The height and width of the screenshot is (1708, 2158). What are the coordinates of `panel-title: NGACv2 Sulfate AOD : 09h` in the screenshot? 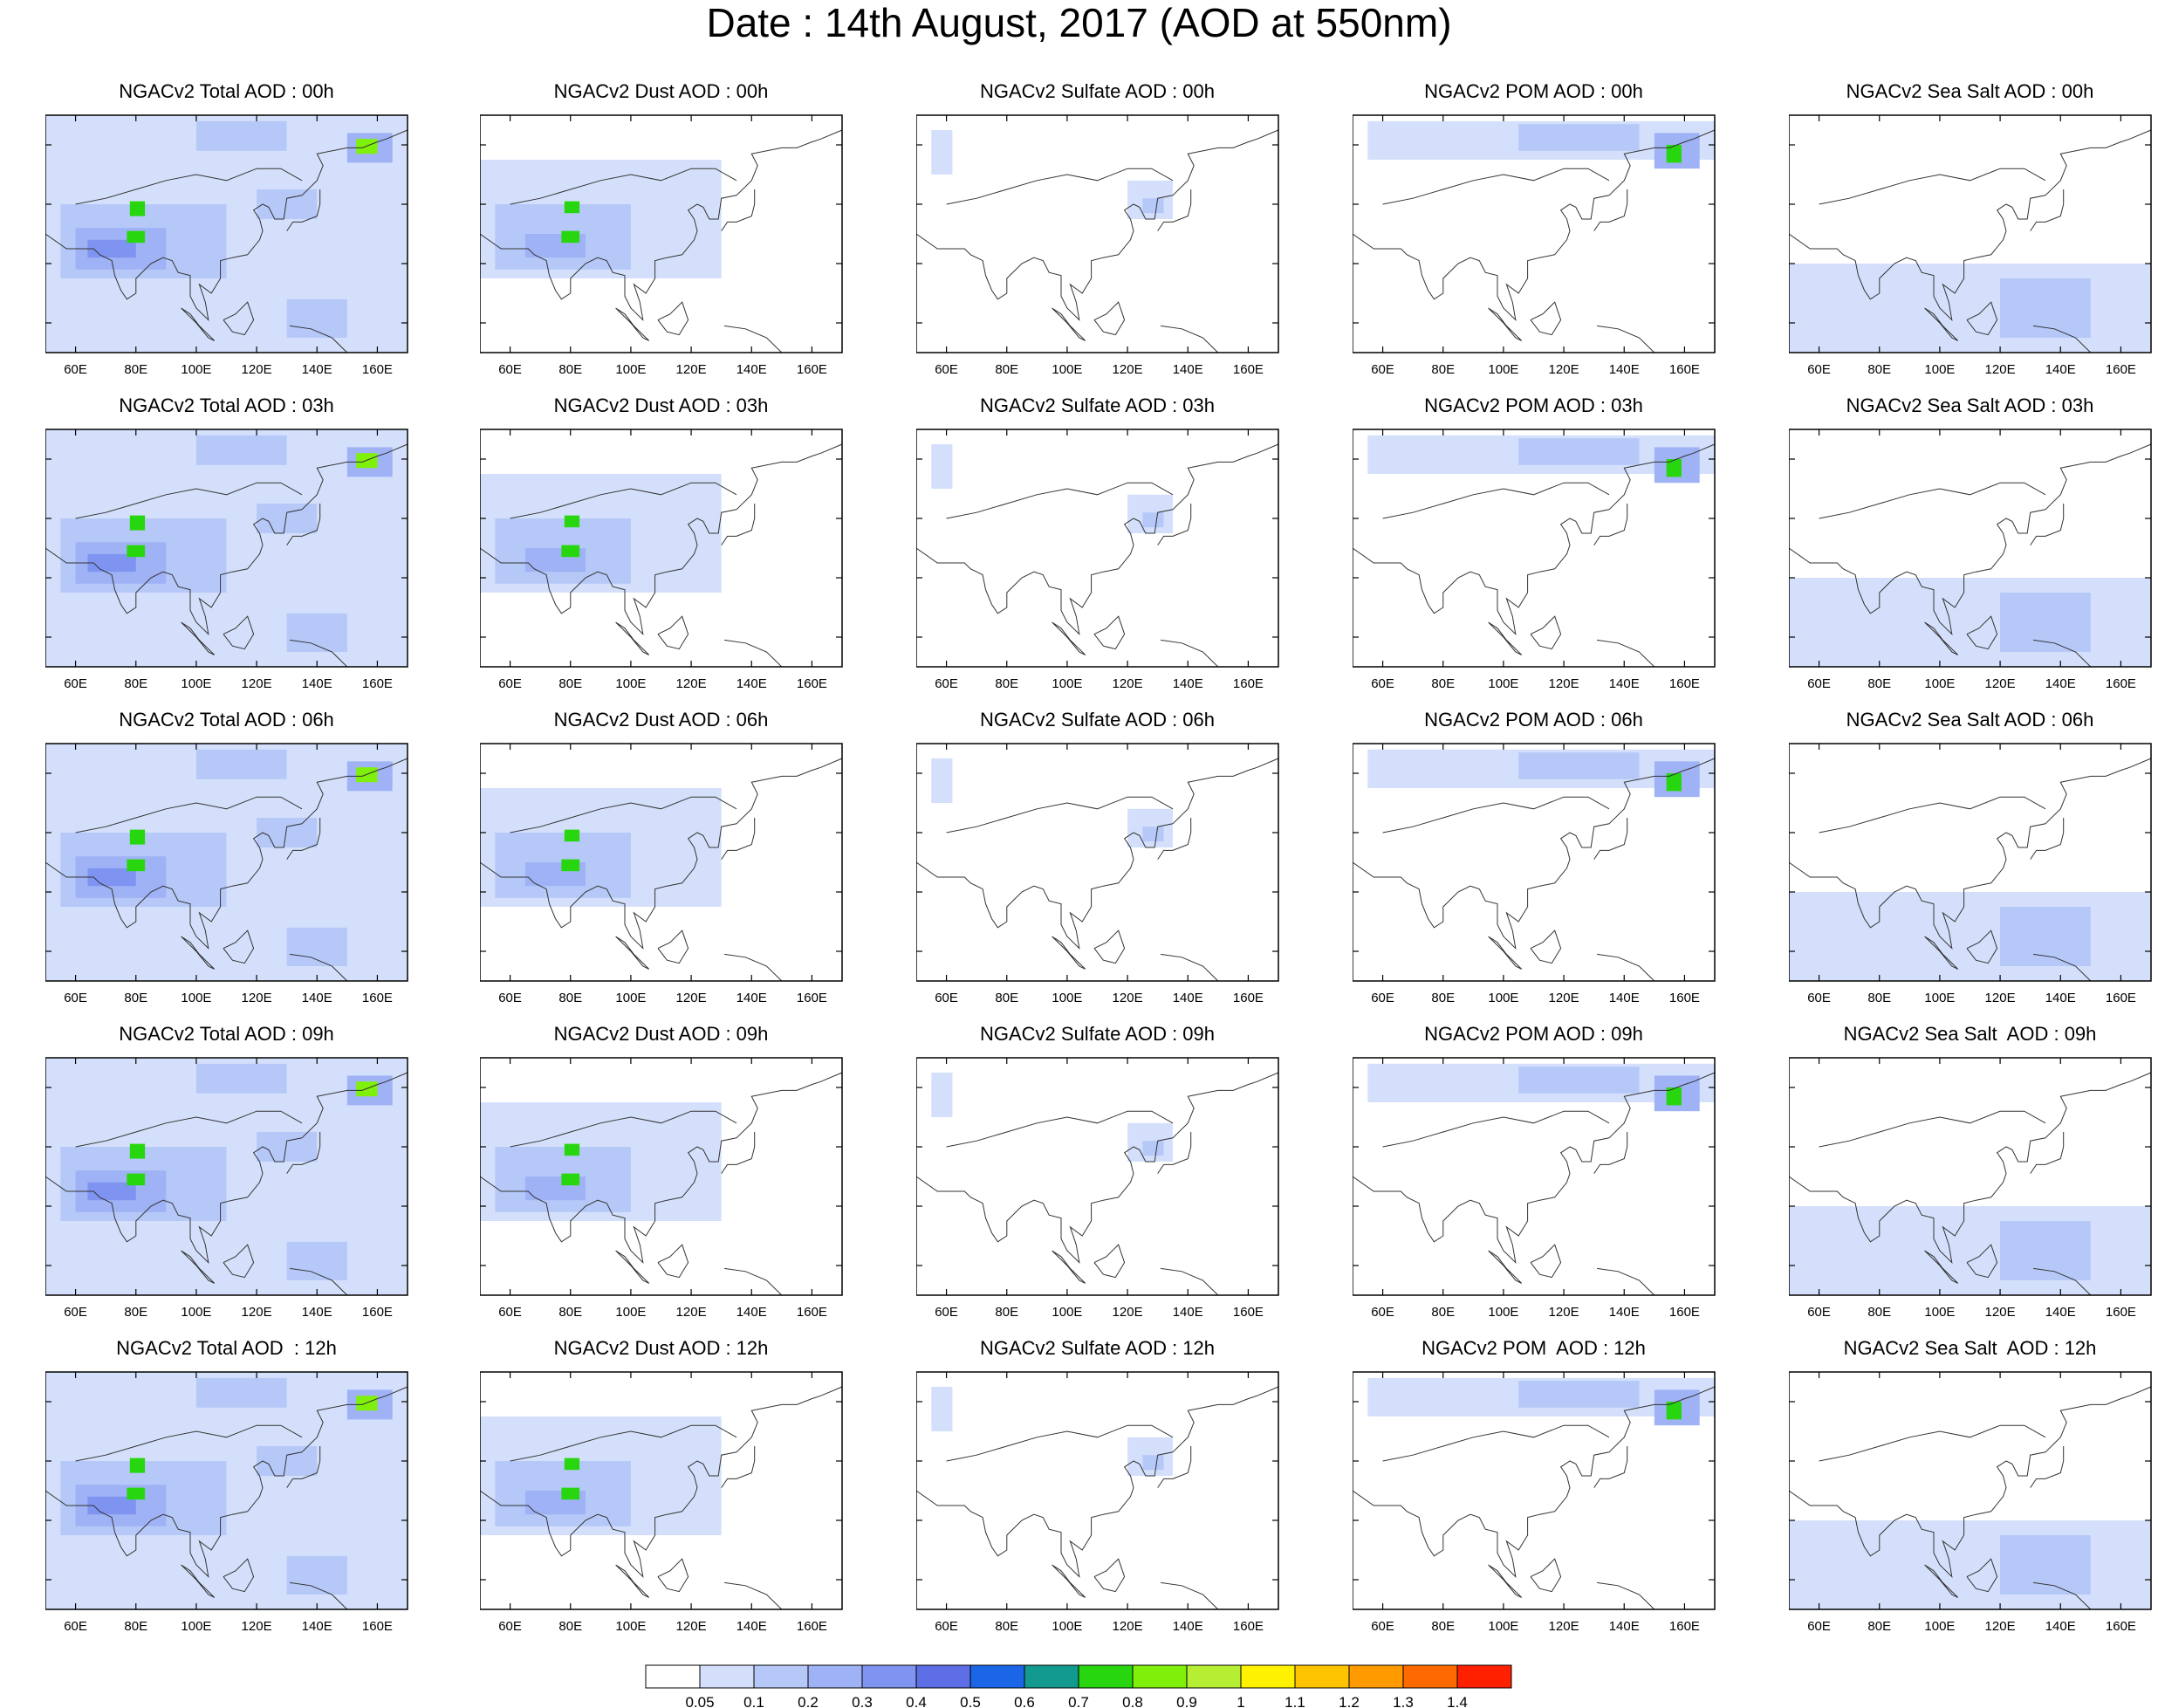 It's located at (1097, 1034).